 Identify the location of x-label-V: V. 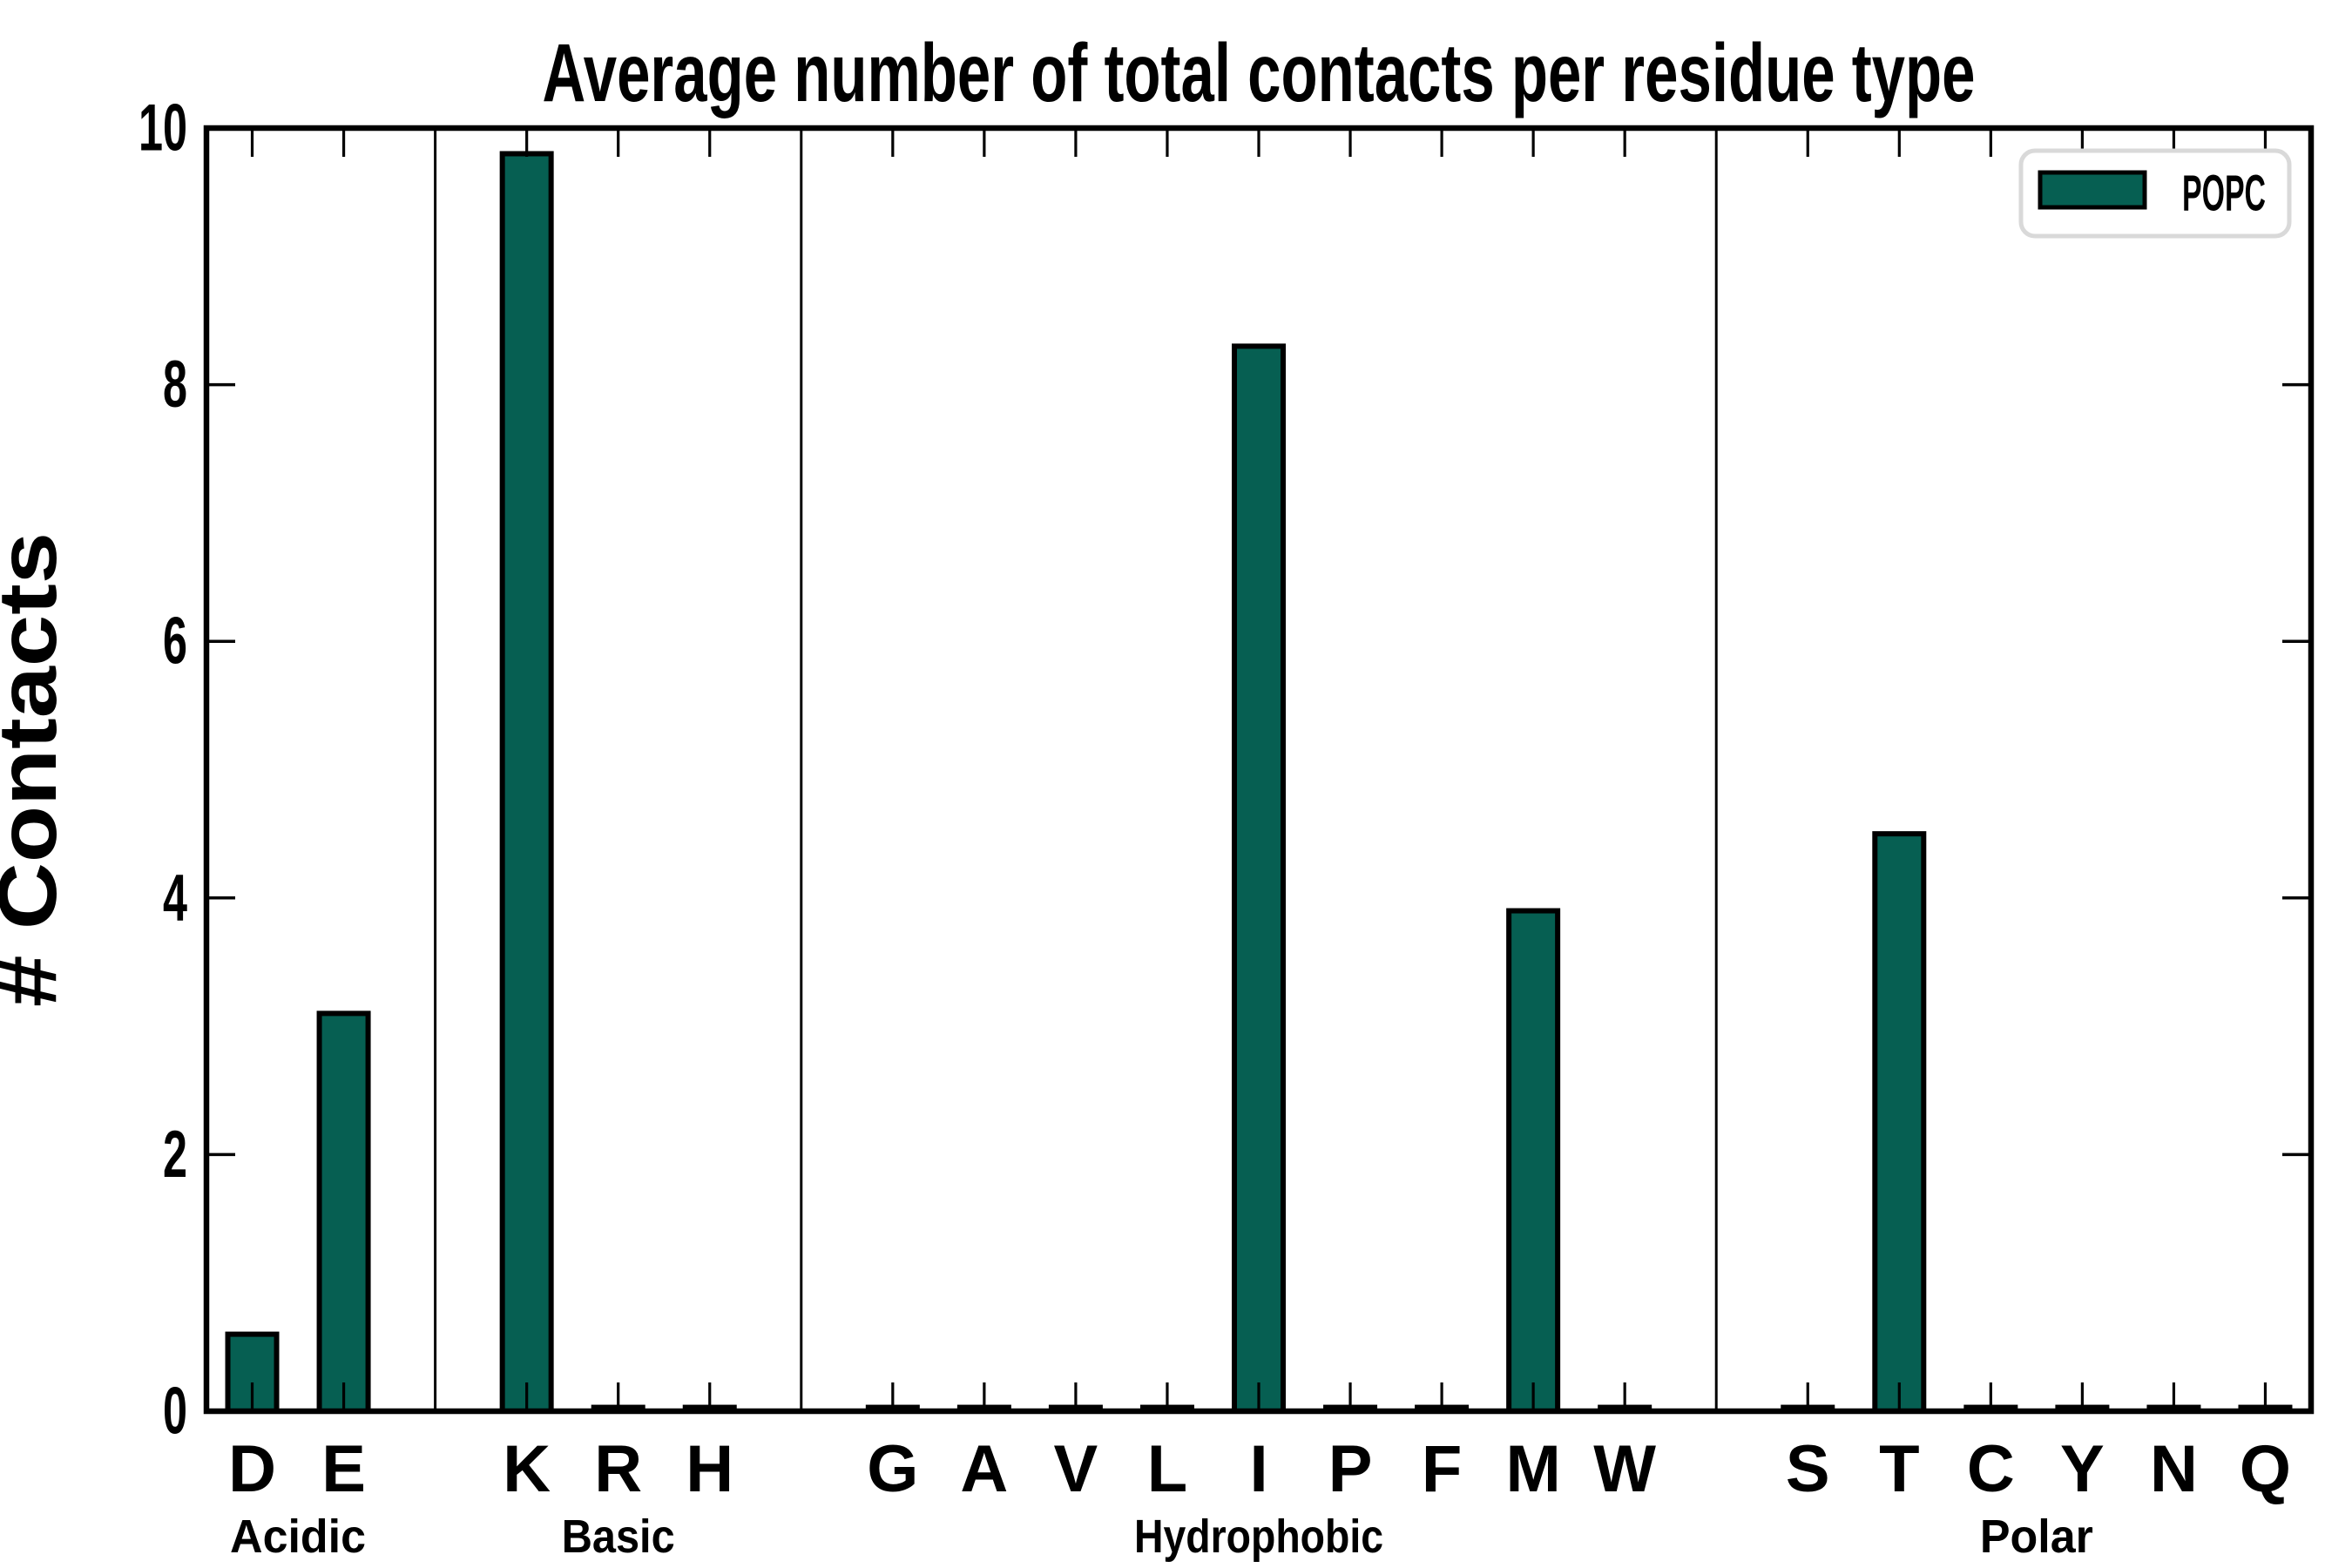
(1076, 1469).